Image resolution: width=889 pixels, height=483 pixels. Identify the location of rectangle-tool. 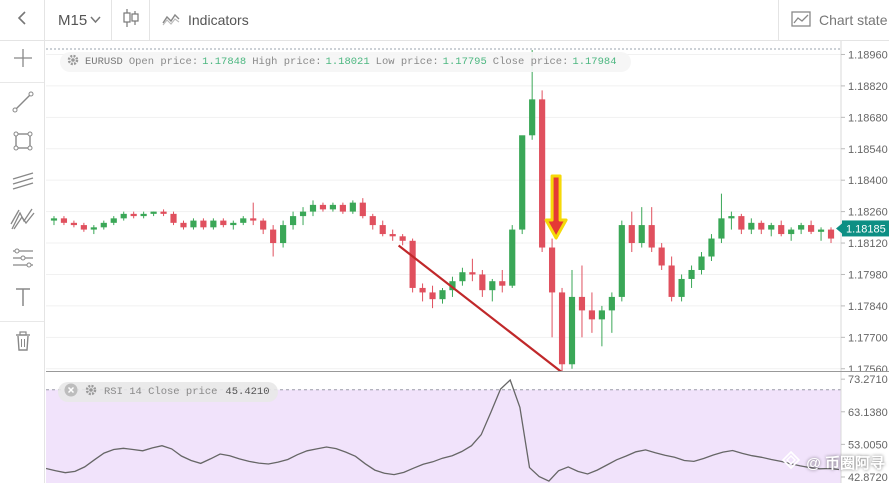
(22, 143).